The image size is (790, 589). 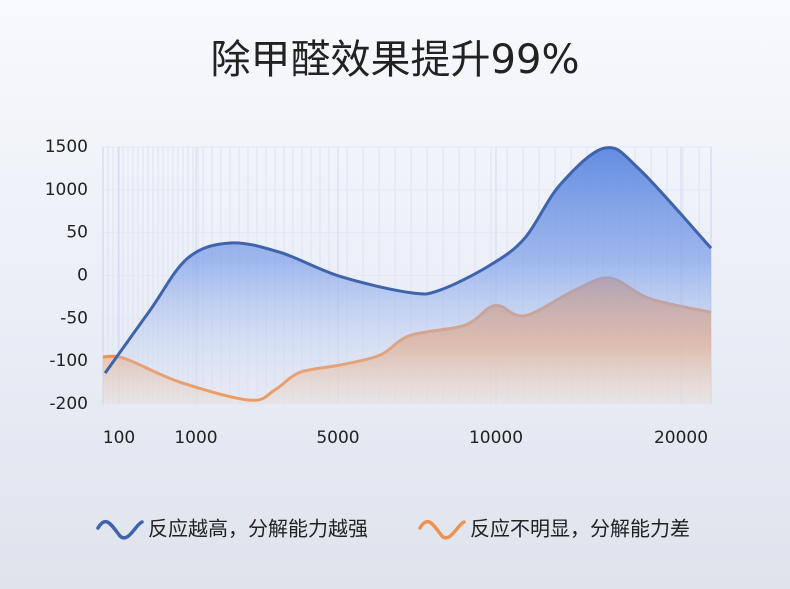 What do you see at coordinates (74, 318) in the screenshot?
I see `y-tick-label: -50` at bounding box center [74, 318].